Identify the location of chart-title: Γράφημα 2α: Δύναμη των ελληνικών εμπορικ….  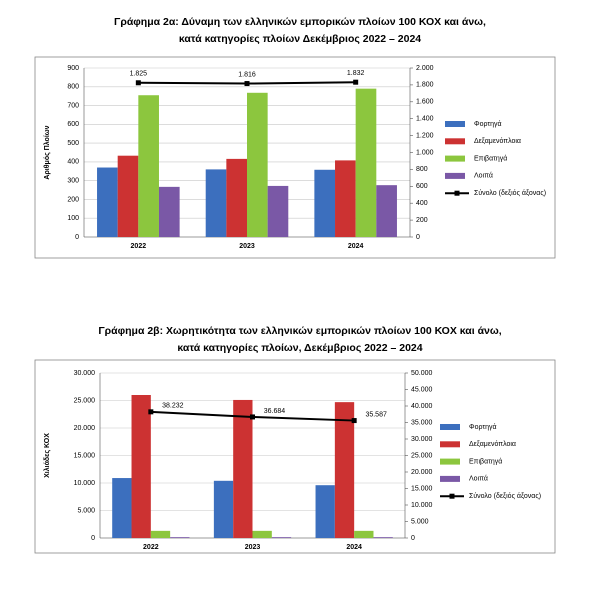
(300, 22).